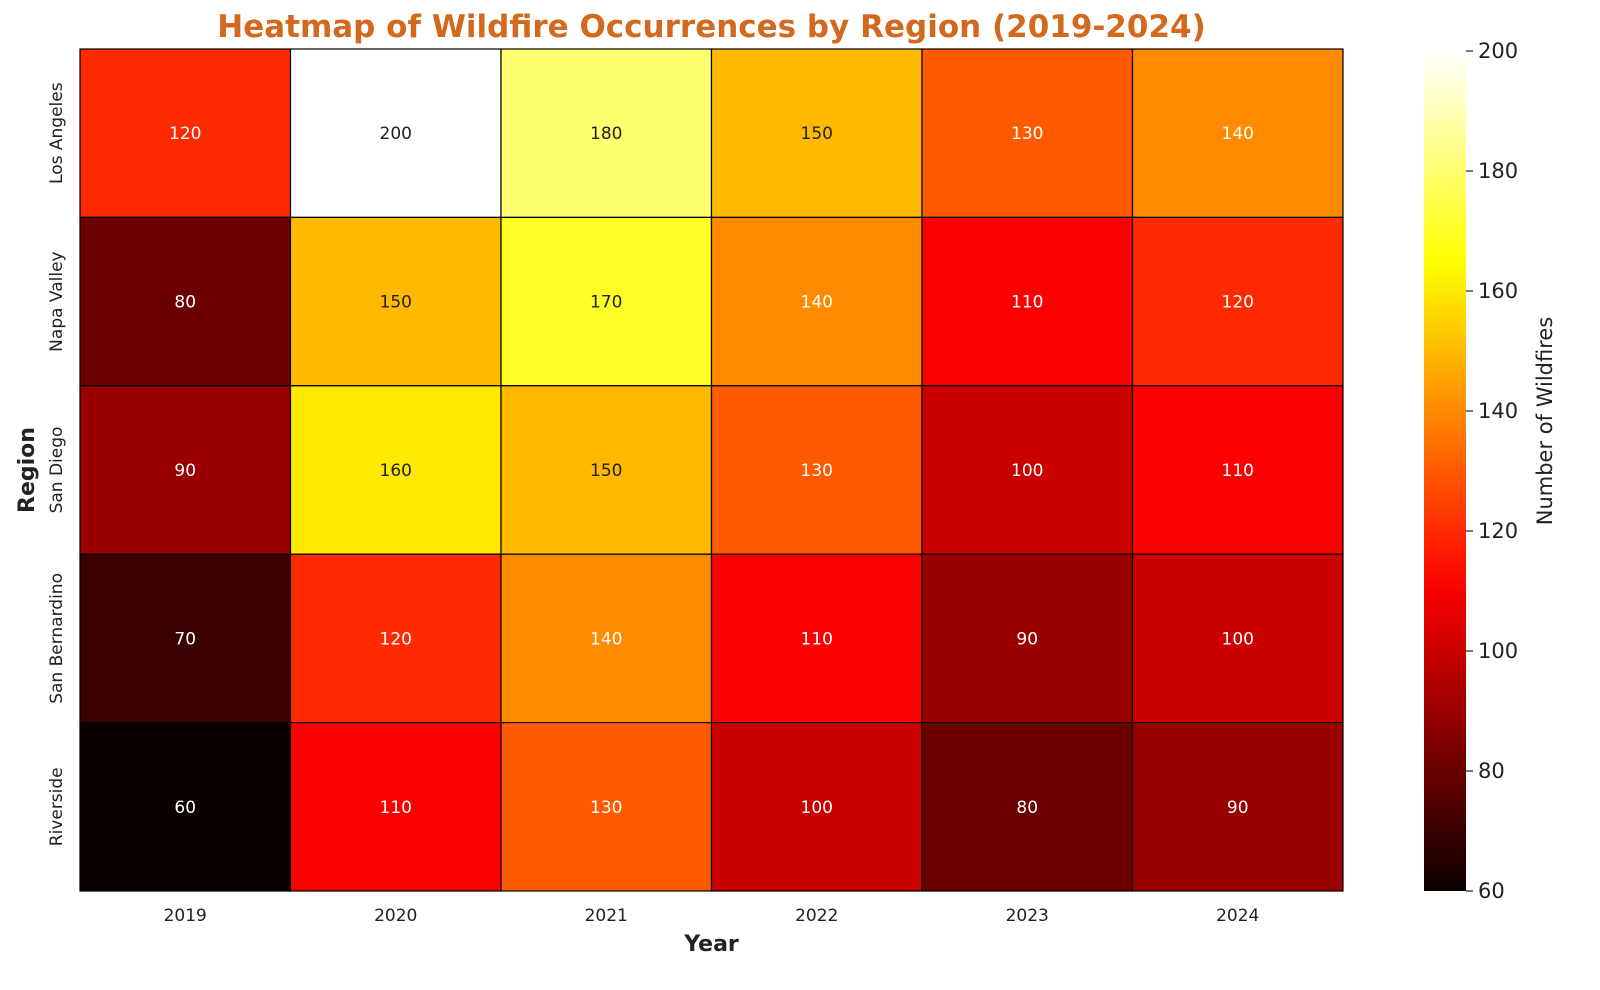  I want to click on x-tick-label: 2022, so click(816, 916).